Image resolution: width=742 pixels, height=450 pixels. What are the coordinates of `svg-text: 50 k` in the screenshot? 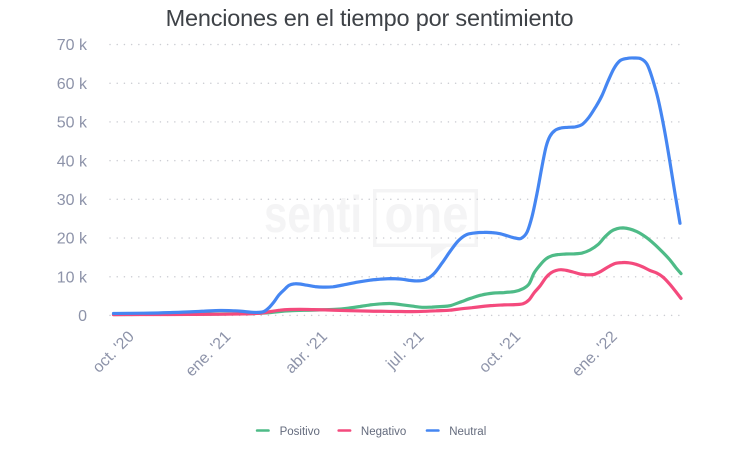 It's located at (72, 123).